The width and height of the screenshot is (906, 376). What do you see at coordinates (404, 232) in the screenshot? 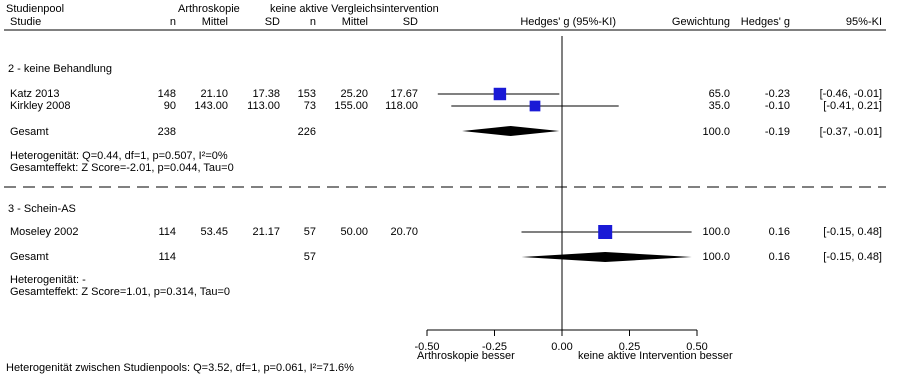
I see `study-sd-b: 20.70` at bounding box center [404, 232].